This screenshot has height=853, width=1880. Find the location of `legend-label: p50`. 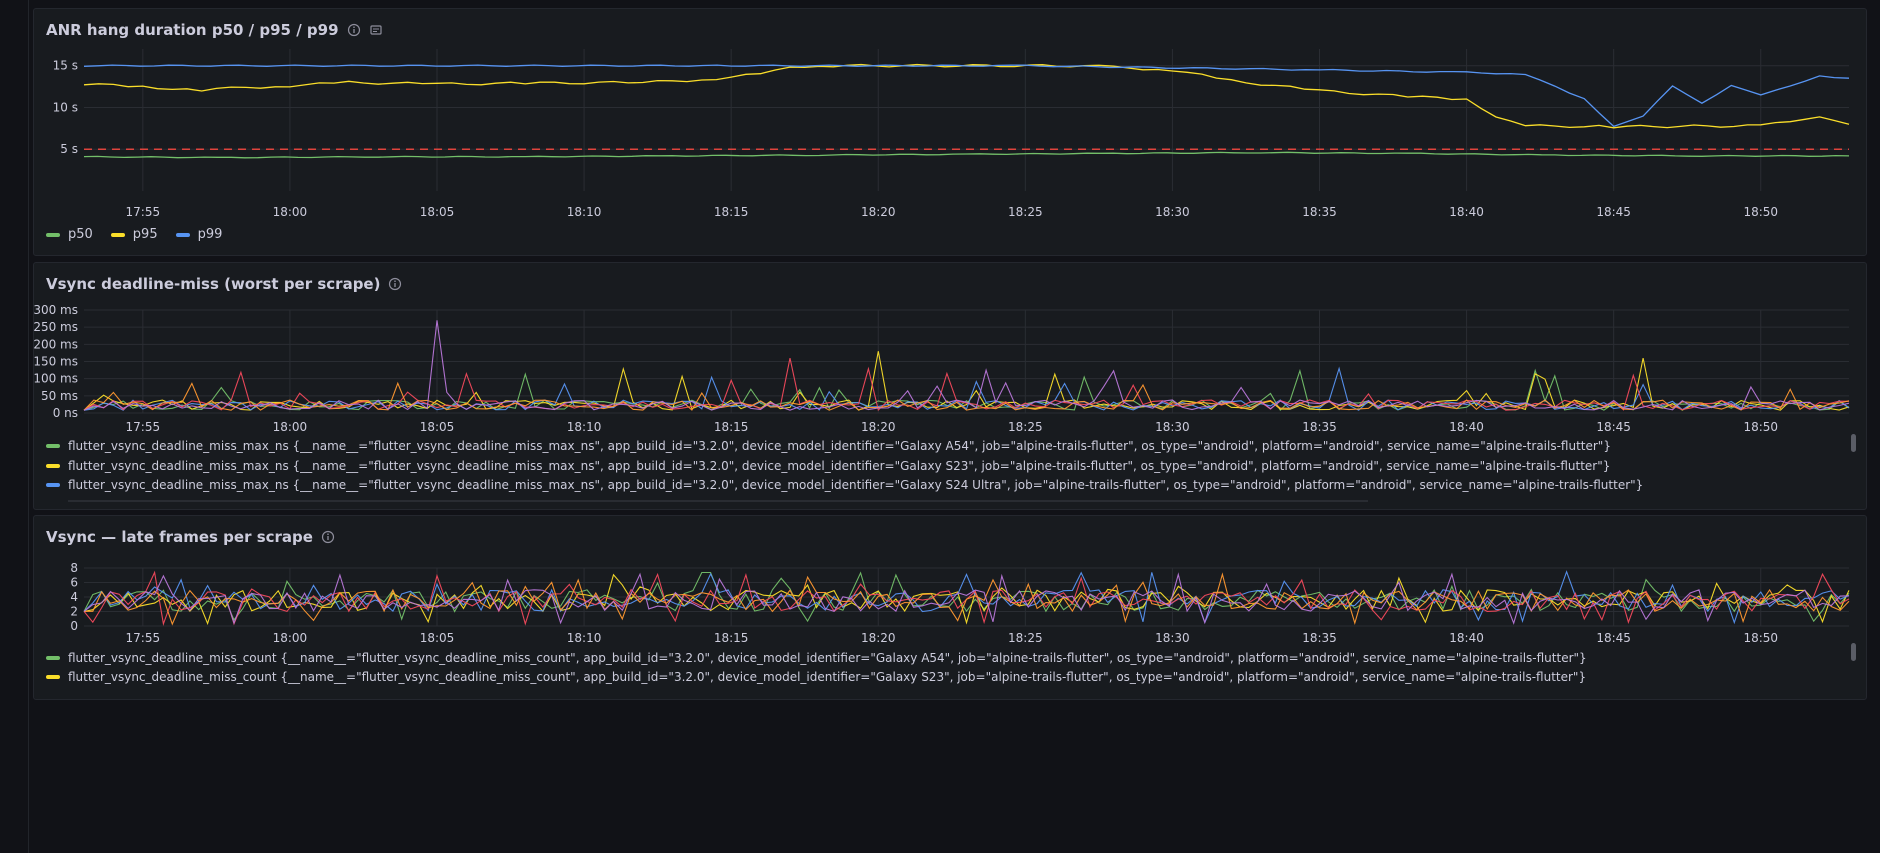

legend-label: p50 is located at coordinates (80, 234).